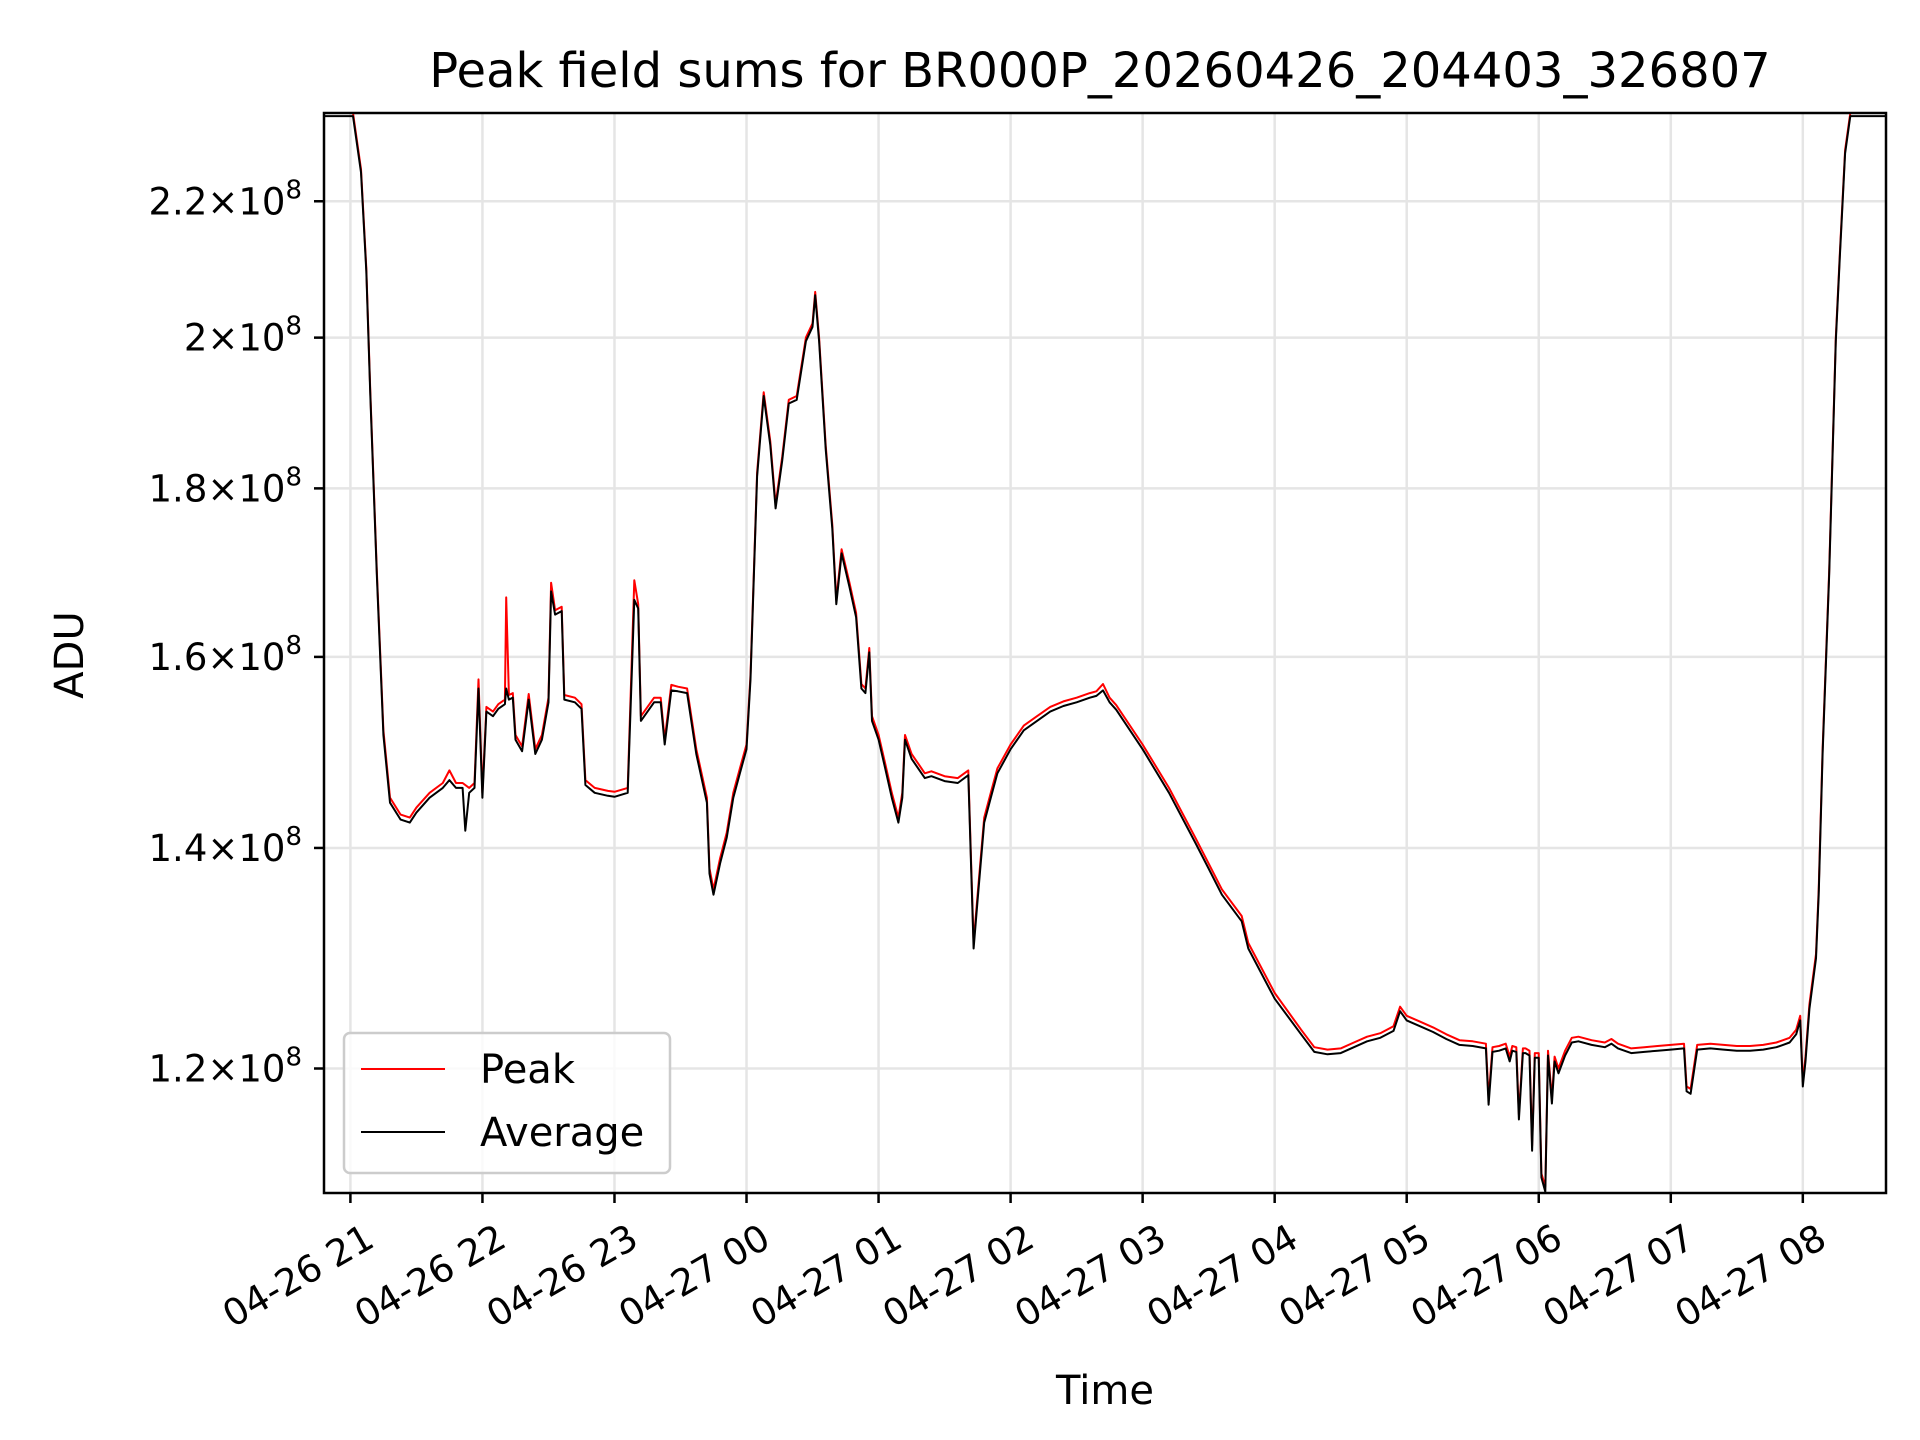  I want to click on x-axis-label: Time, so click(1104, 1391).